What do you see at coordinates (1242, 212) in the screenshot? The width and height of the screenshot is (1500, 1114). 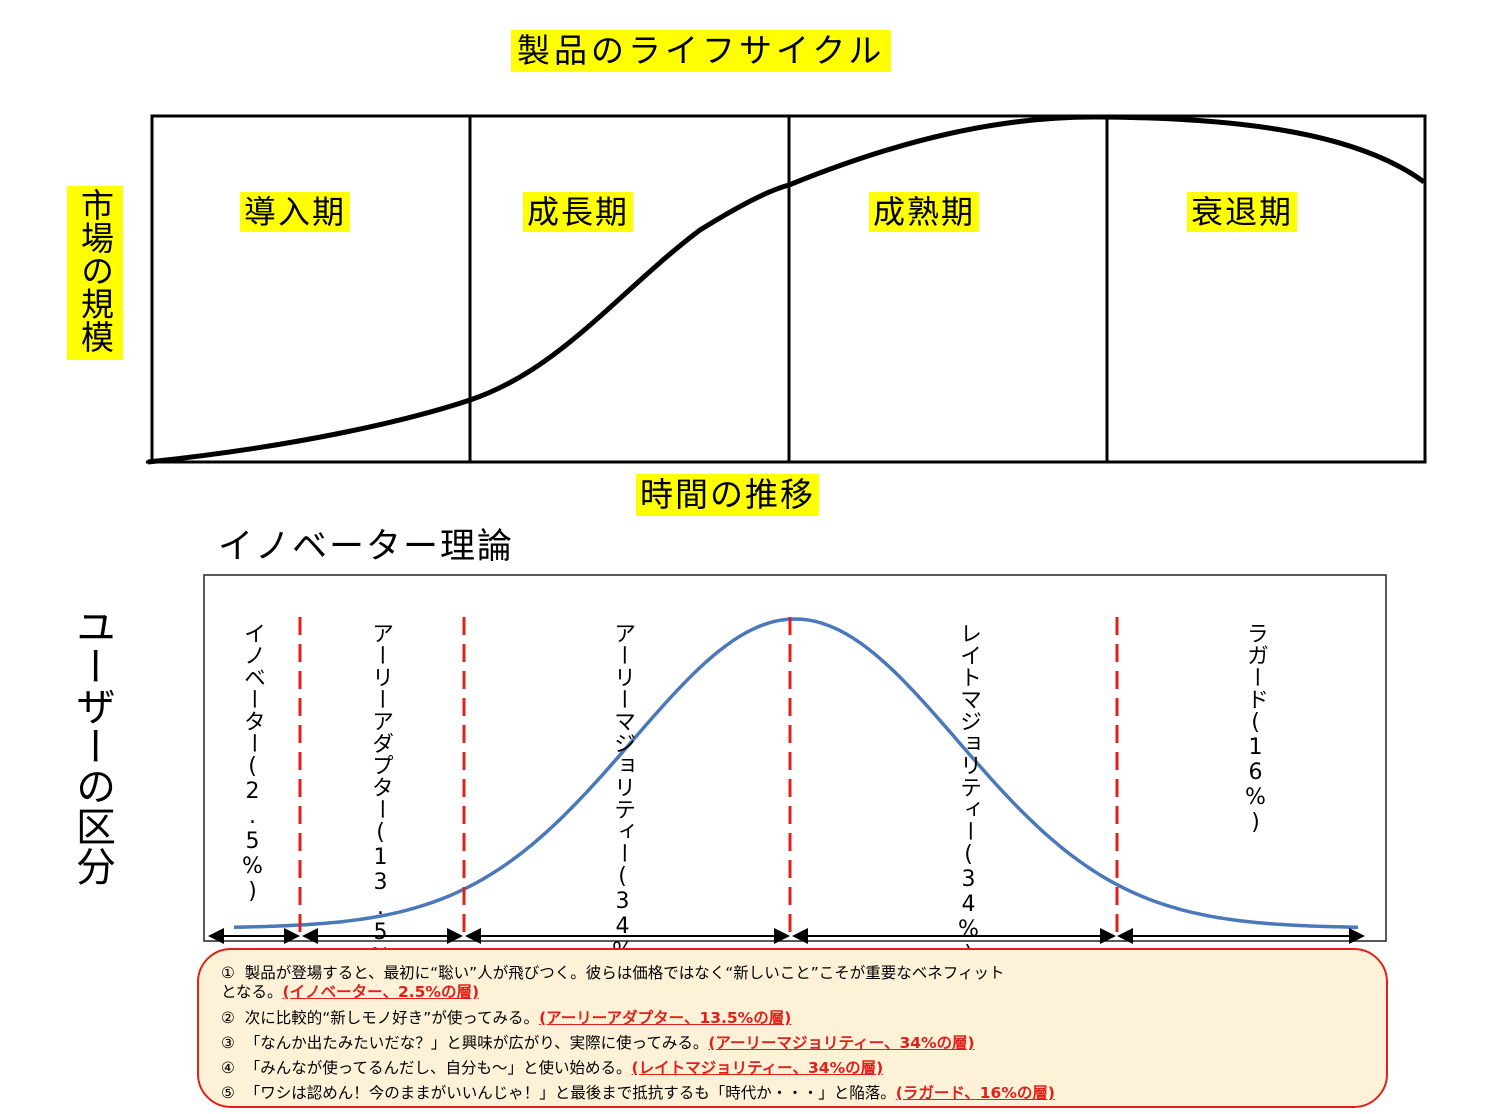 I see `phase-decline: 衰退期` at bounding box center [1242, 212].